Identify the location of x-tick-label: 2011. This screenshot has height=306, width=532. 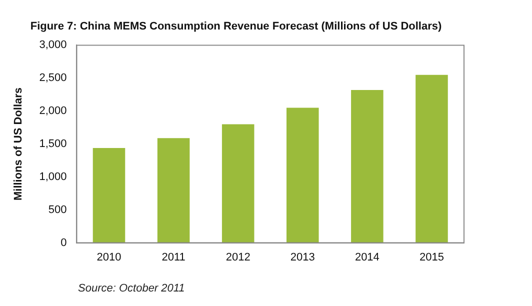
(174, 257).